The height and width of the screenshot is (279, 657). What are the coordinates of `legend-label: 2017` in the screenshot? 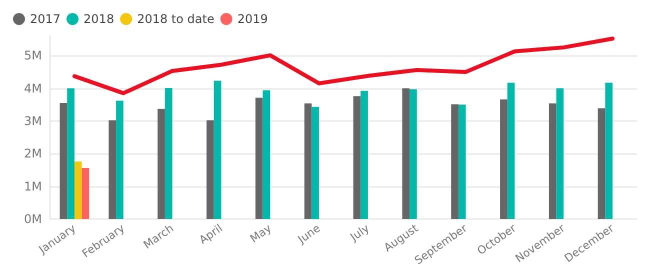 It's located at (45, 19).